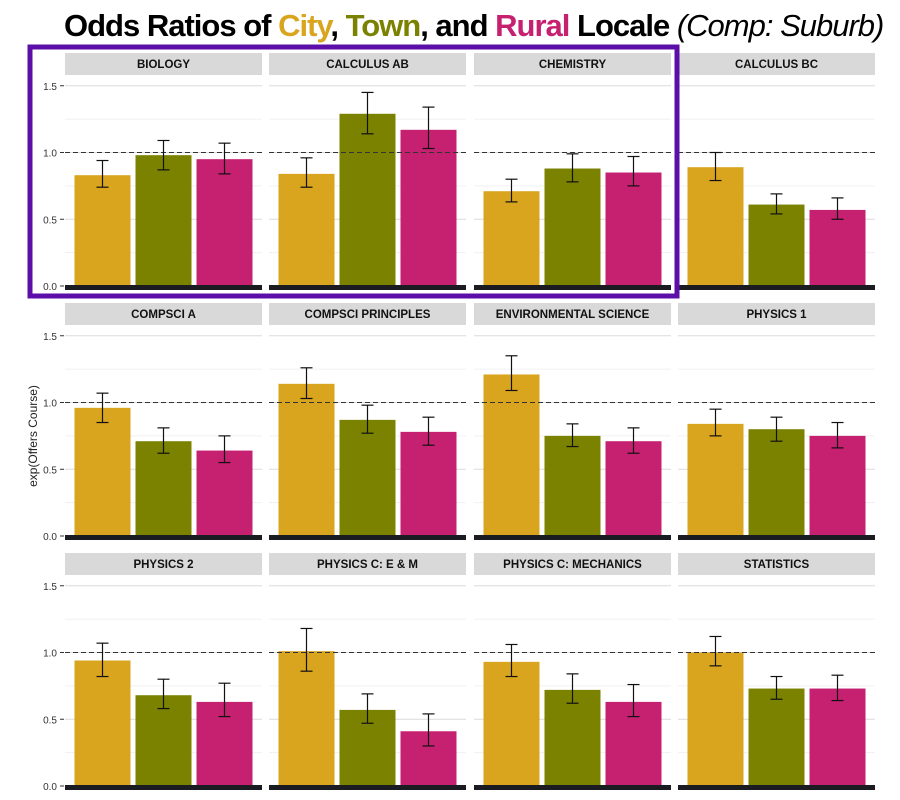 This screenshot has width=900, height=800. What do you see at coordinates (511, 723) in the screenshot?
I see `bar-city-physics-c-mechanics` at bounding box center [511, 723].